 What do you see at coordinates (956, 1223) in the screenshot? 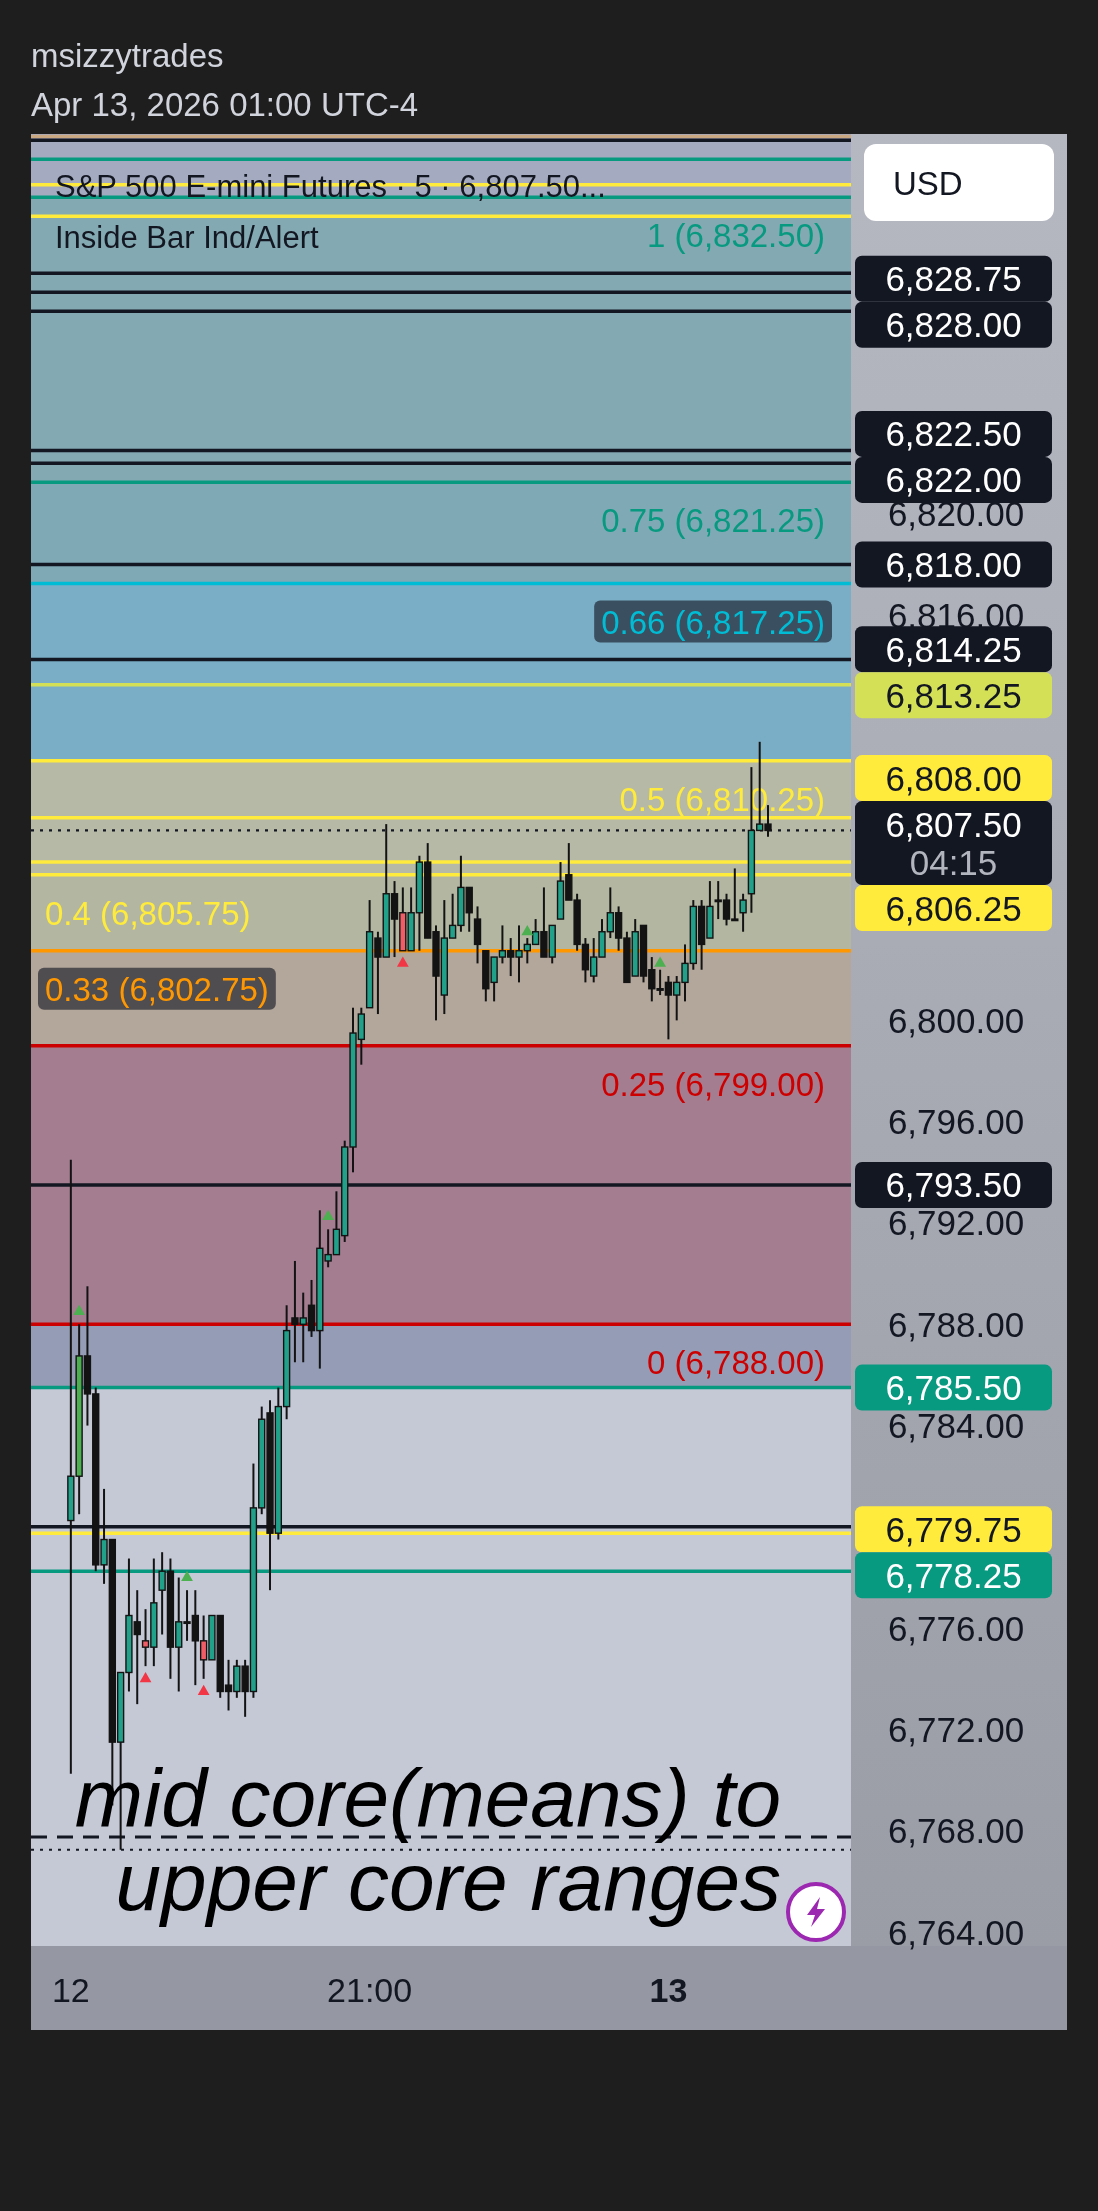
I see `y-tick-label: 6,792.00` at bounding box center [956, 1223].